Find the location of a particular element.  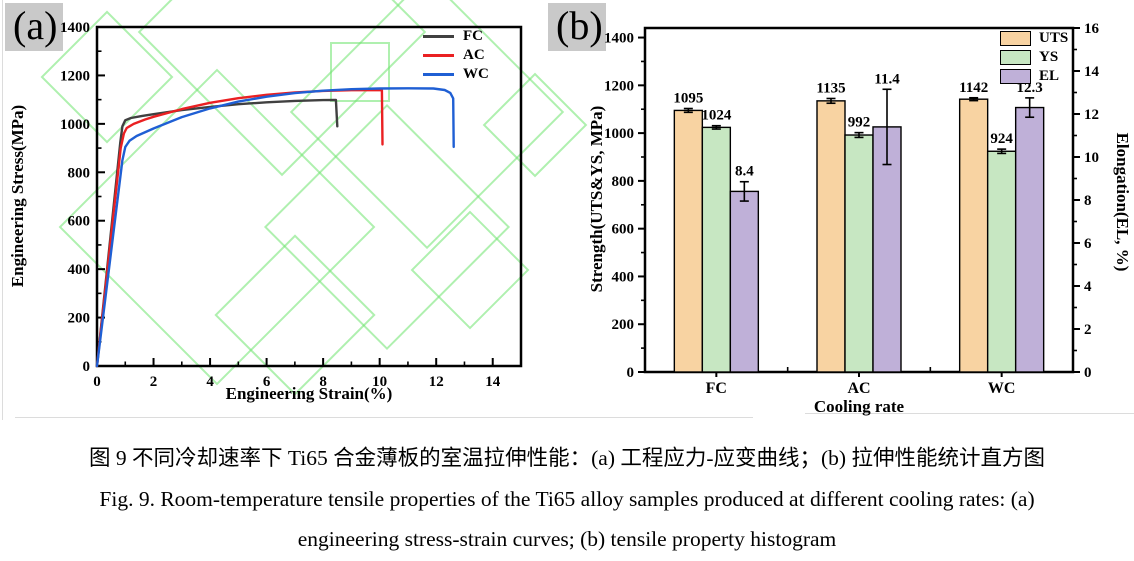

svg-text: WC is located at coordinates (1002, 388).